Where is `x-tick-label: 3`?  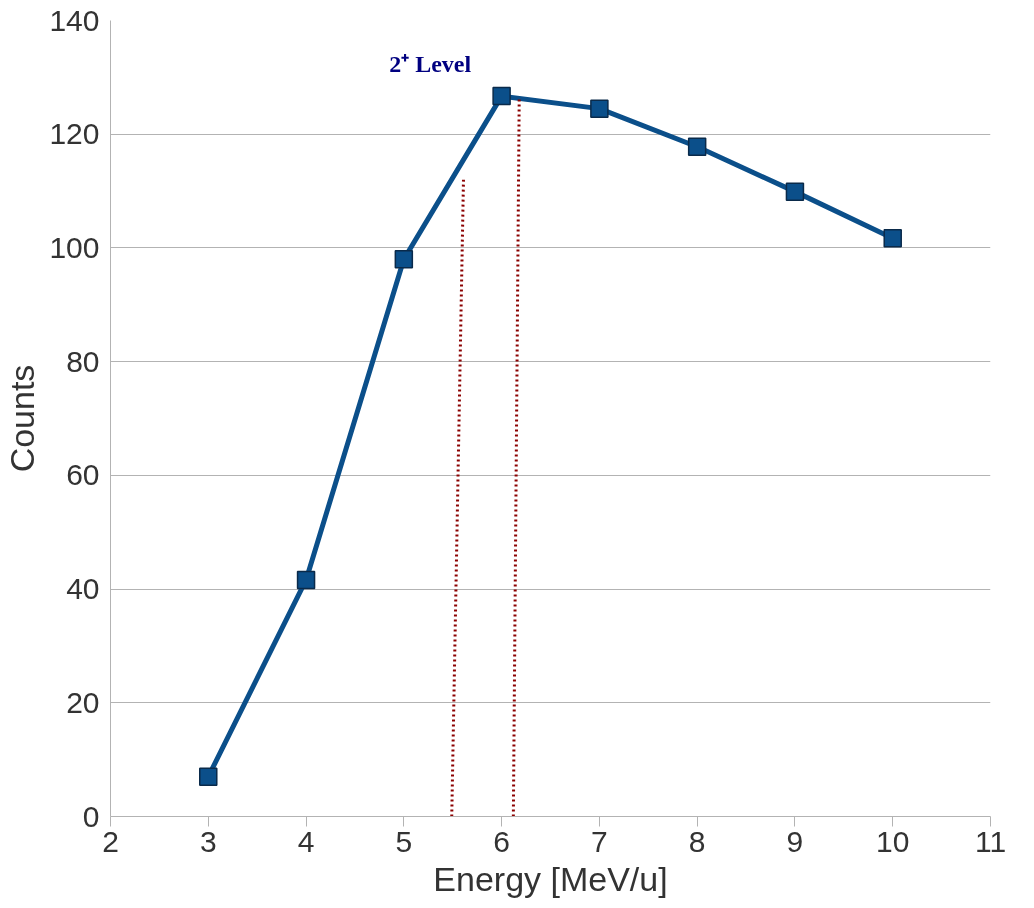
x-tick-label: 3 is located at coordinates (208, 841).